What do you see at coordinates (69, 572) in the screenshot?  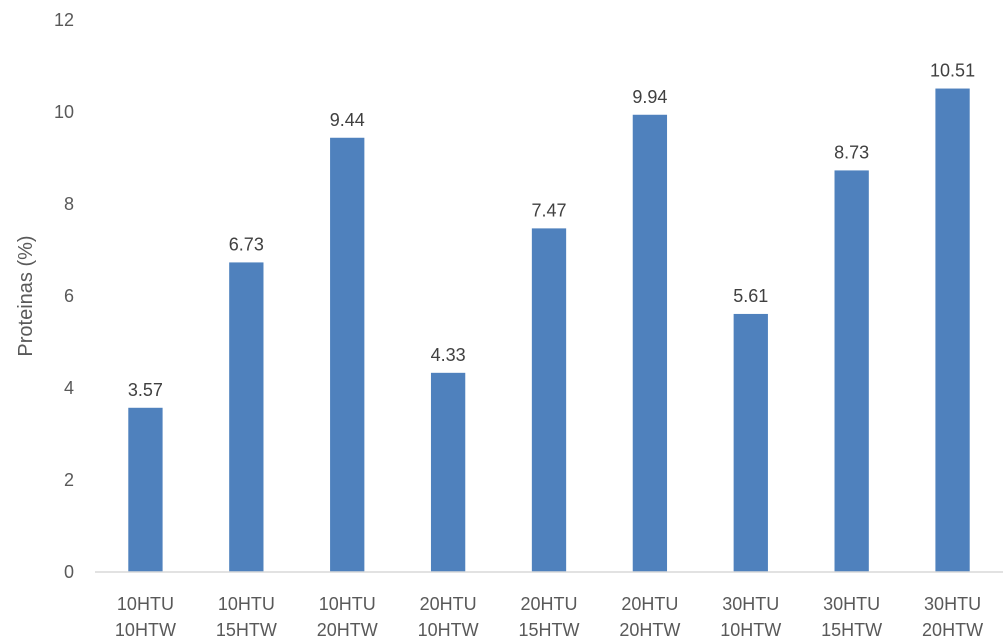 I see `y-tick-label: 0` at bounding box center [69, 572].